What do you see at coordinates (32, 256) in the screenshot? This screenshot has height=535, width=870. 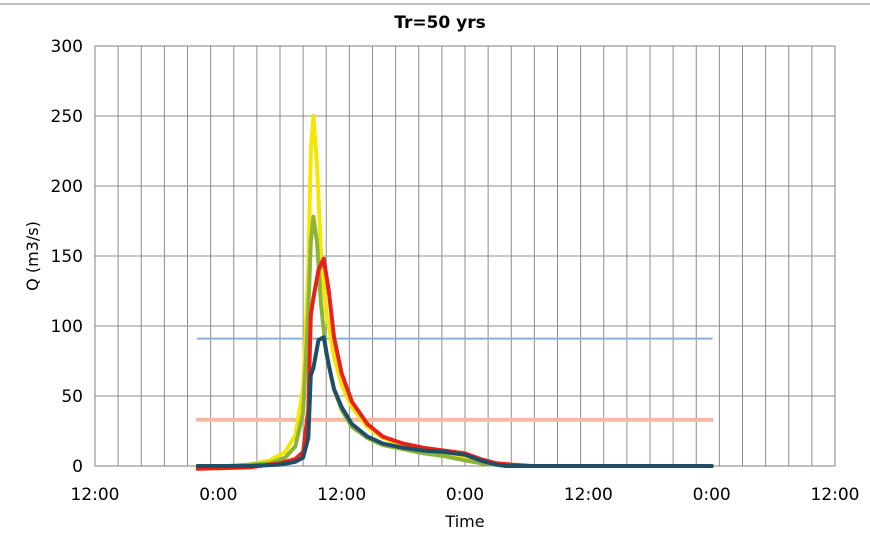 I see `y-axis-title: Q (m3/s)` at bounding box center [32, 256].